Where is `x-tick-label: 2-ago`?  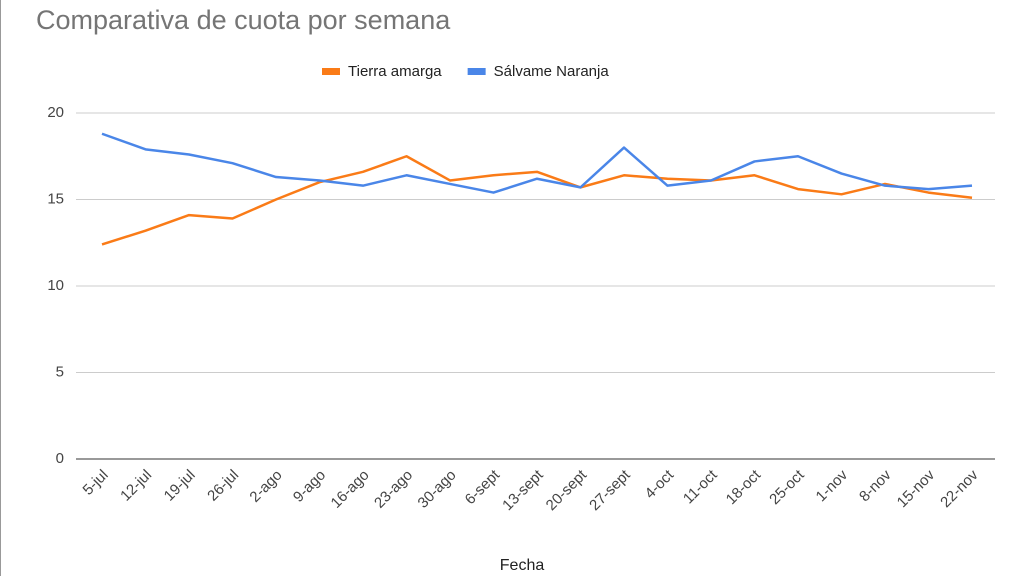 x-tick-label: 2-ago is located at coordinates (265, 486).